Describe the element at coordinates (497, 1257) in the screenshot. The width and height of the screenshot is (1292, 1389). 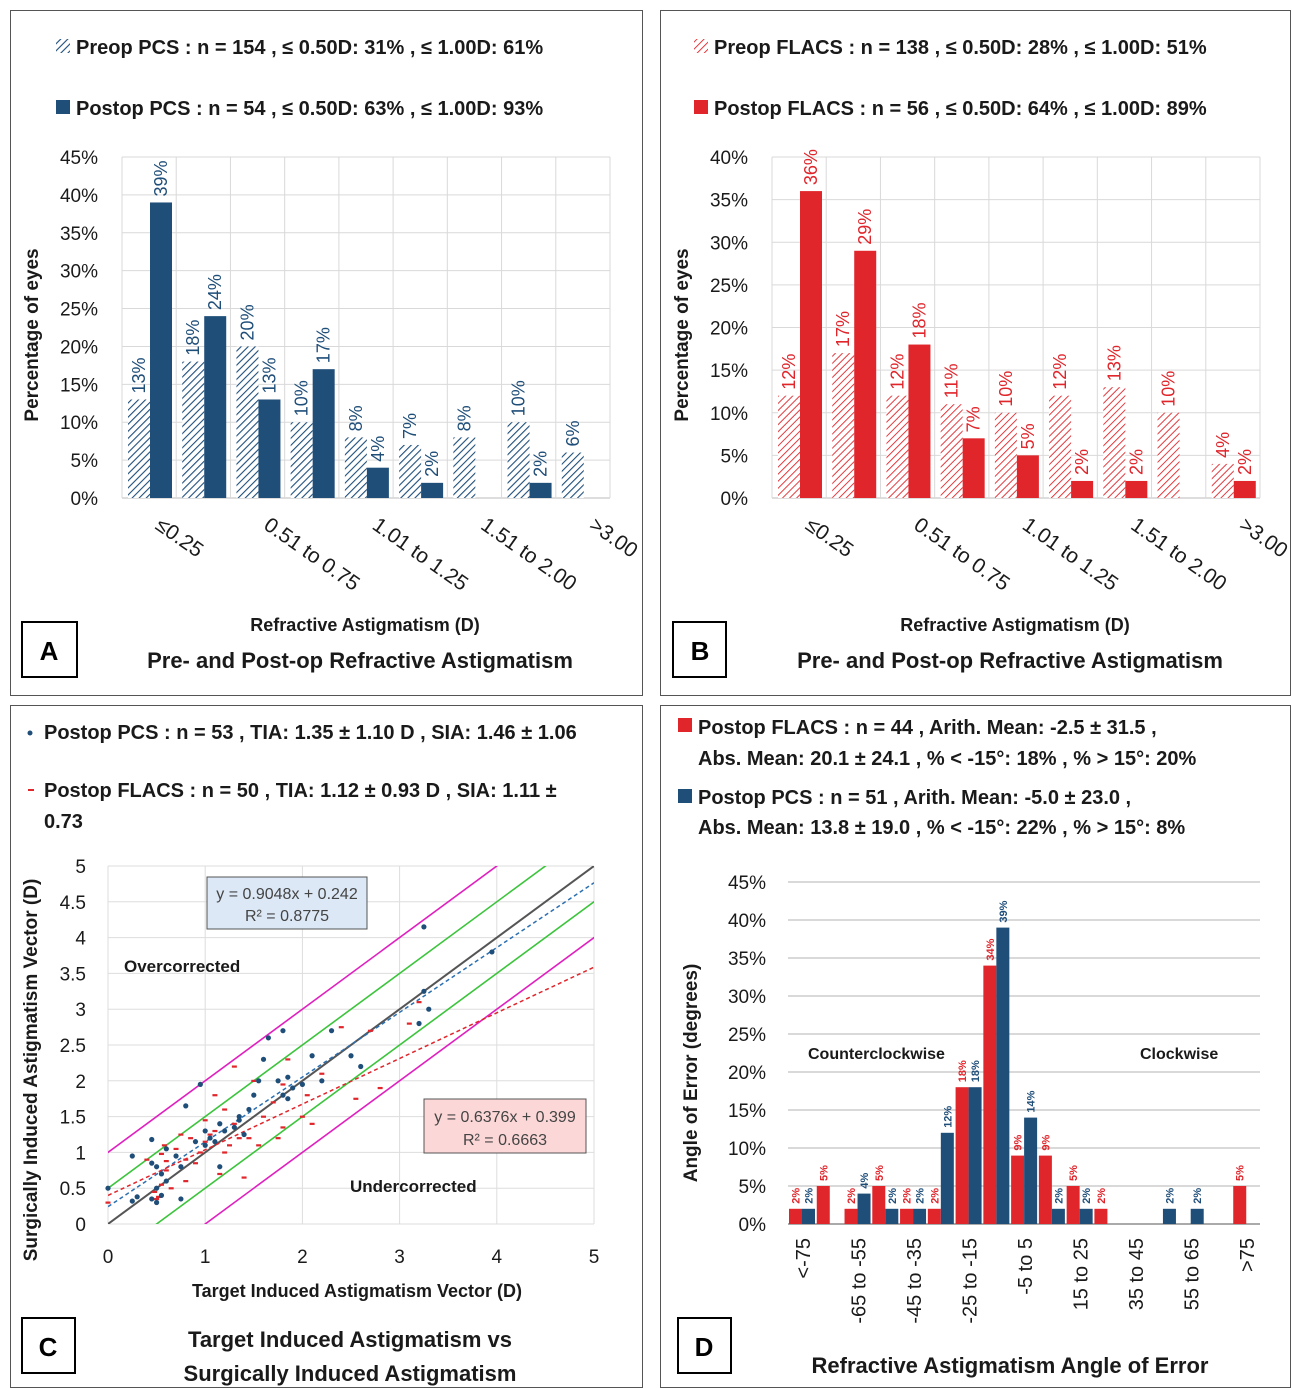
I see `c-x-tick: 4` at that location.